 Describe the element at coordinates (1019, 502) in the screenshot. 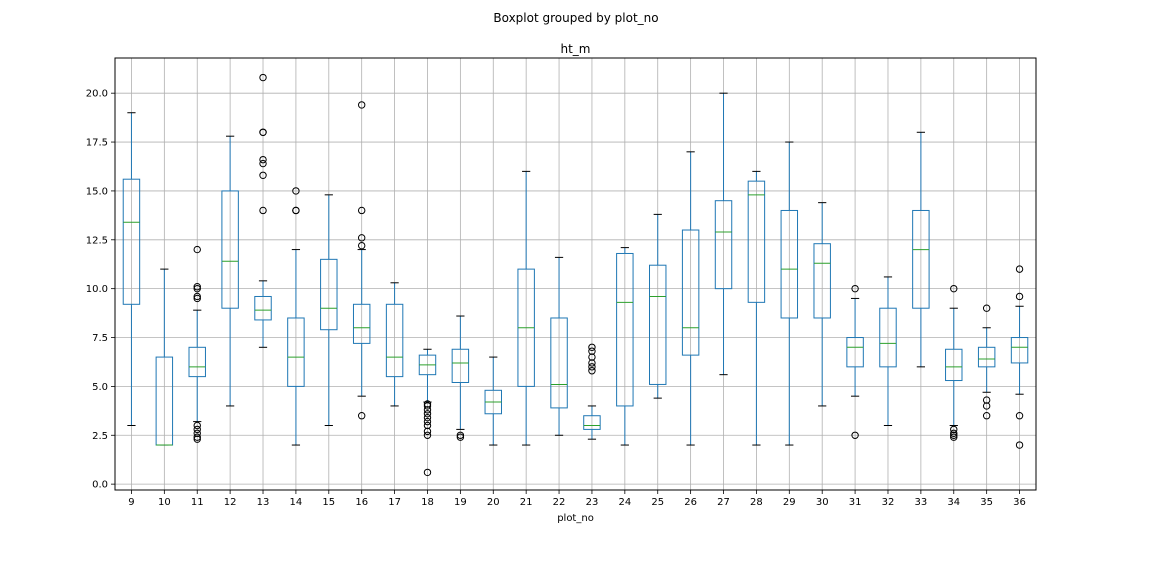

I see `x-tick-label: 36` at that location.